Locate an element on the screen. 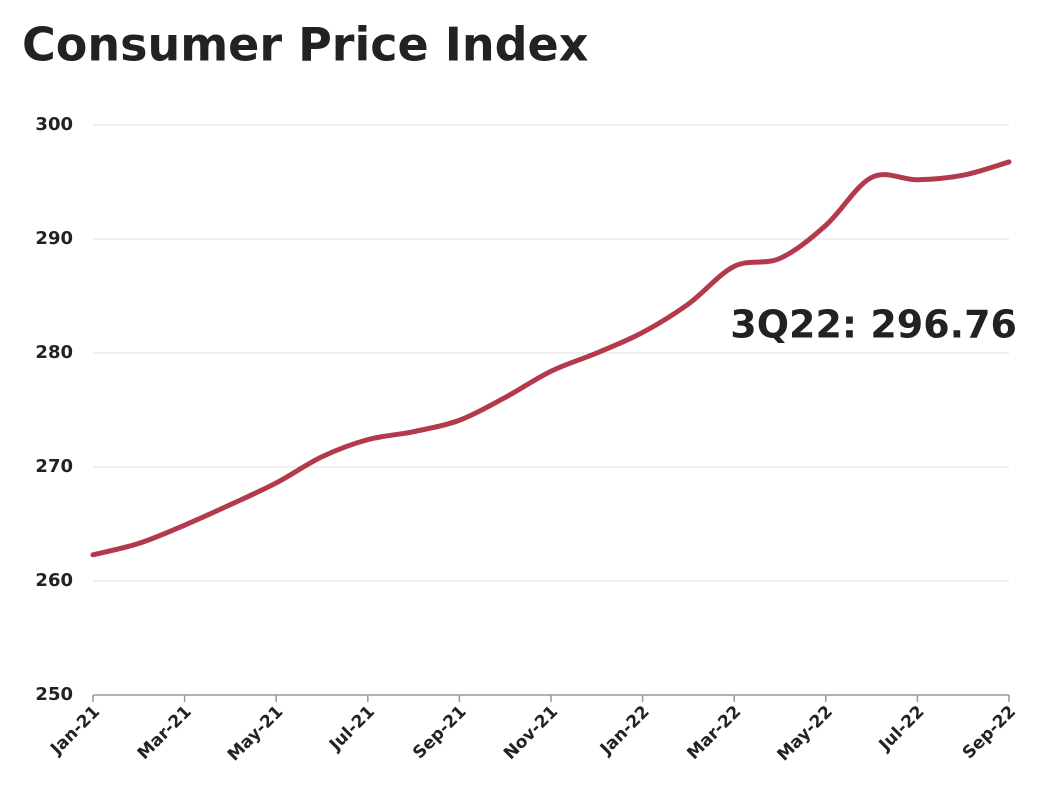  x-tick-label: Jul-22 is located at coordinates (902, 729).